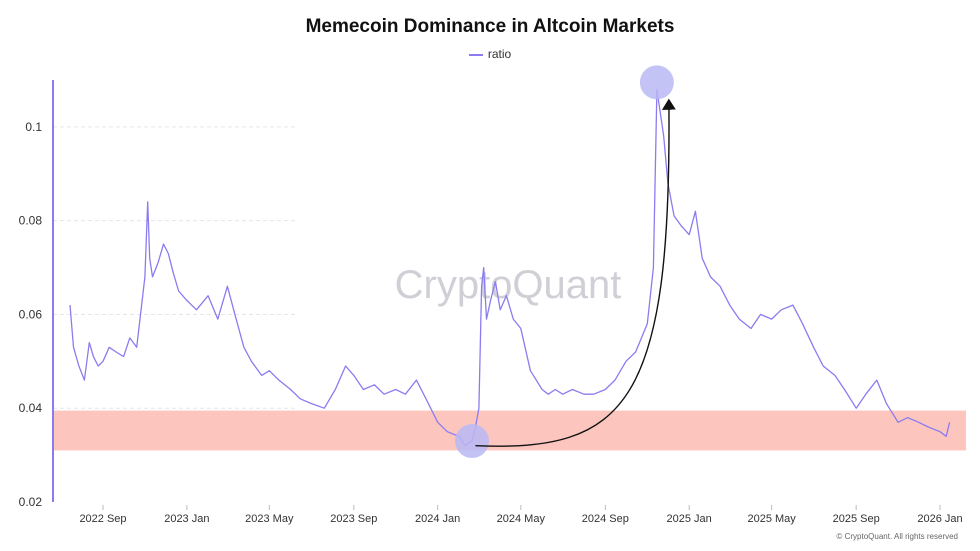 The width and height of the screenshot is (980, 551). I want to click on highlight-band, so click(509, 430).